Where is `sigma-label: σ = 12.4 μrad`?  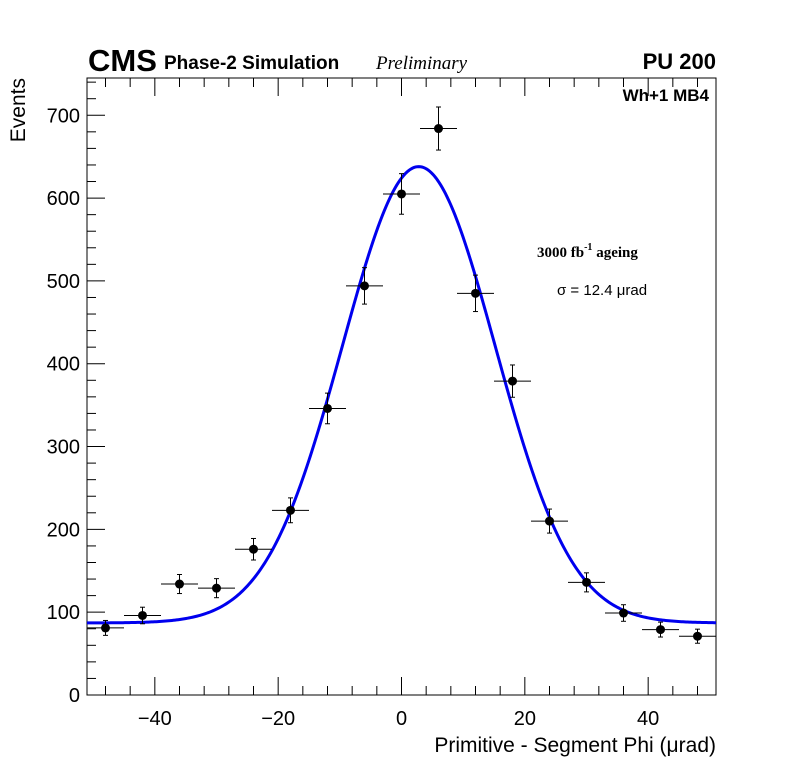 sigma-label: σ = 12.4 μrad is located at coordinates (602, 290).